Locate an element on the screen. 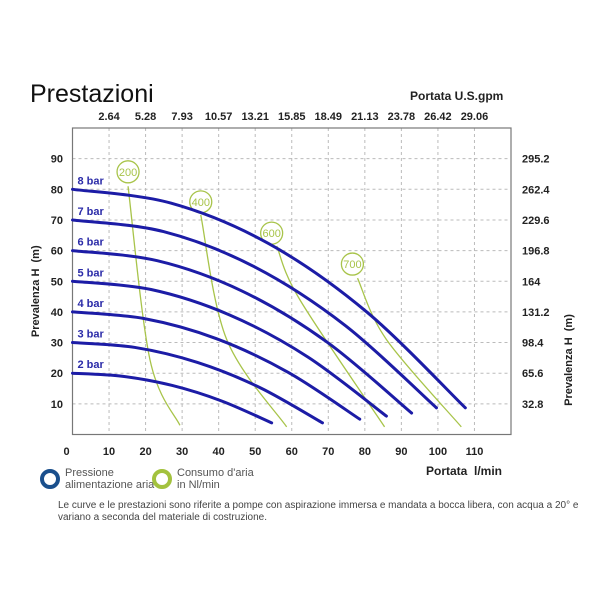 The width and height of the screenshot is (600, 600). x-tick-label: 100 is located at coordinates (438, 452).